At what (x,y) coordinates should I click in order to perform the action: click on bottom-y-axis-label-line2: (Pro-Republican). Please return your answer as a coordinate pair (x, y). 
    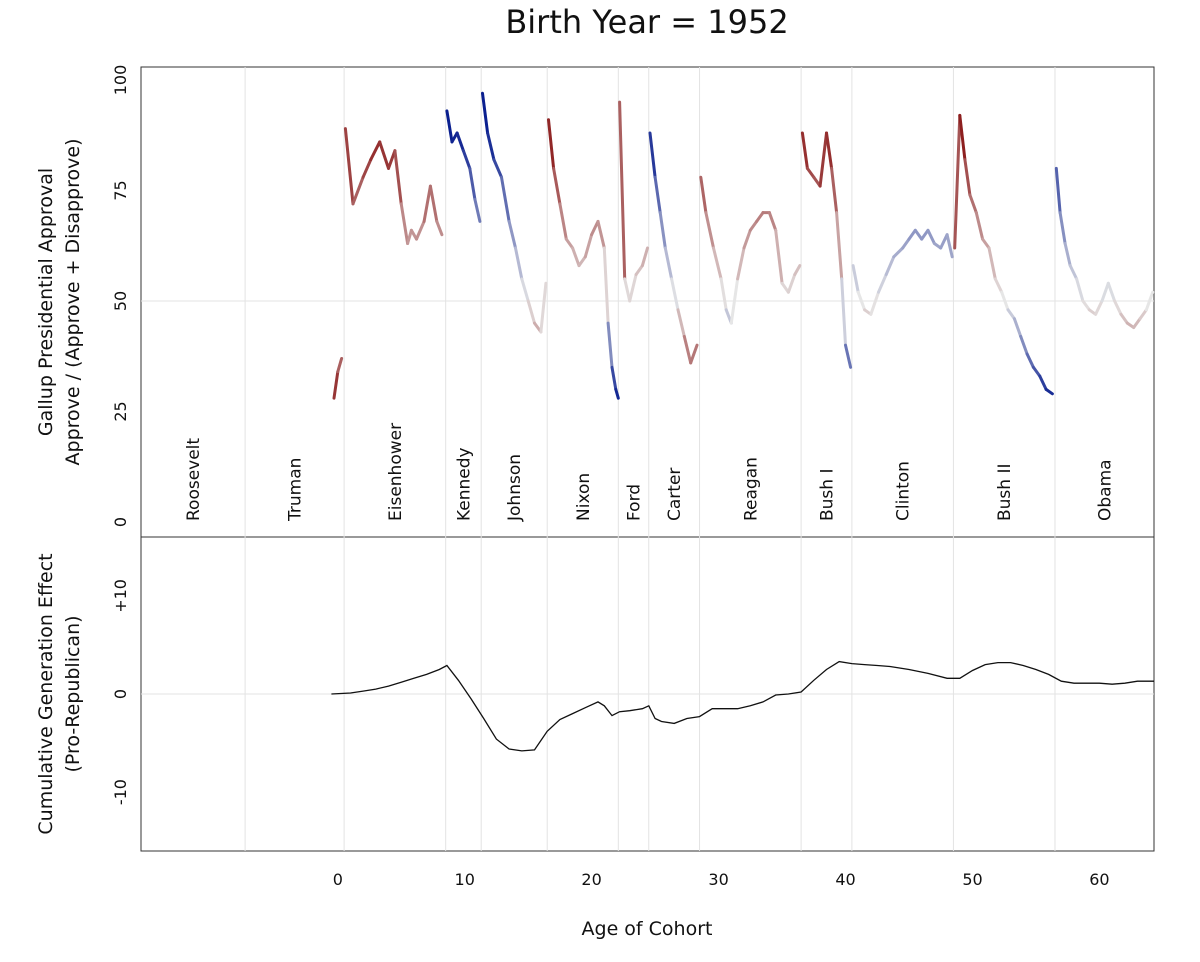
    Looking at the image, I should click on (73, 693).